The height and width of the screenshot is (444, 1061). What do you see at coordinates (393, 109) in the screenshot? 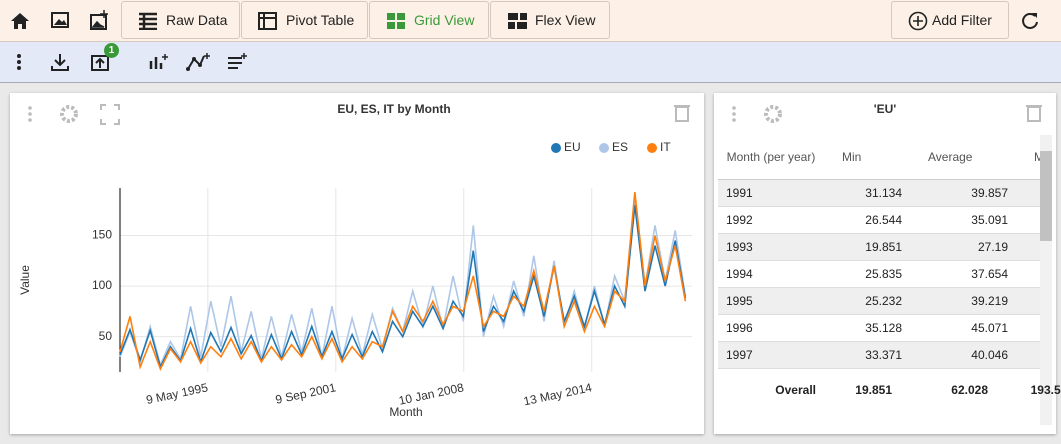
I see `chart-title: EU, ES, IT by Month` at bounding box center [393, 109].